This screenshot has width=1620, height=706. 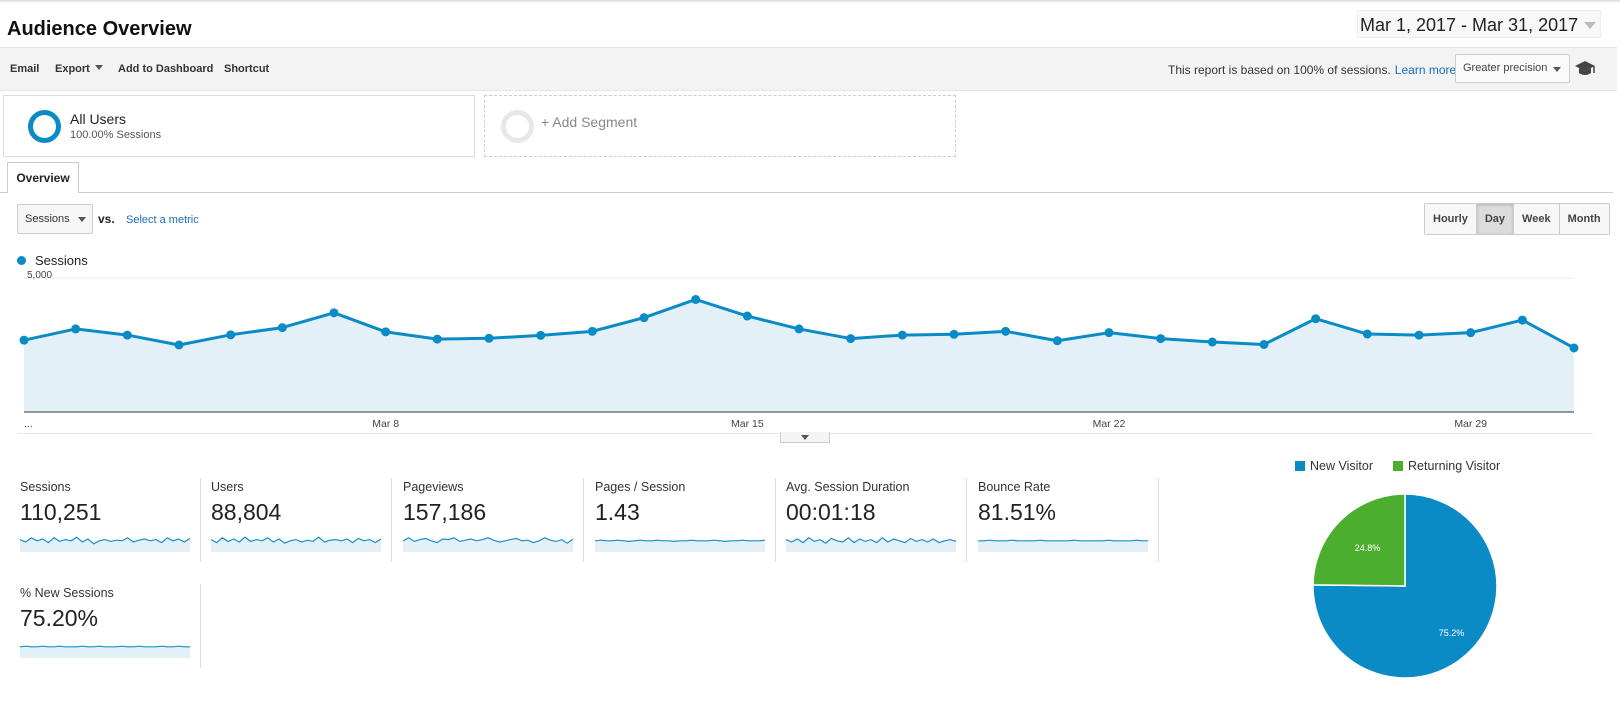 What do you see at coordinates (1368, 548) in the screenshot?
I see `pie-slice-label: 24.8%` at bounding box center [1368, 548].